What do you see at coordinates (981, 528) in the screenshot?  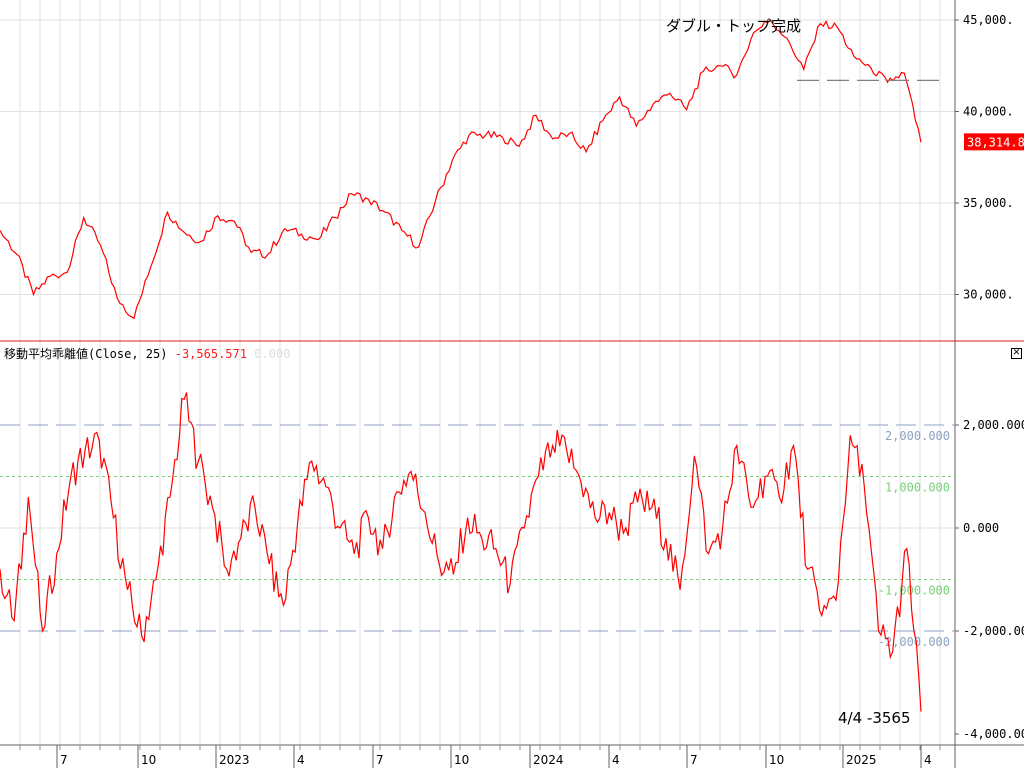 I see `y-tick-label: 0.000` at bounding box center [981, 528].